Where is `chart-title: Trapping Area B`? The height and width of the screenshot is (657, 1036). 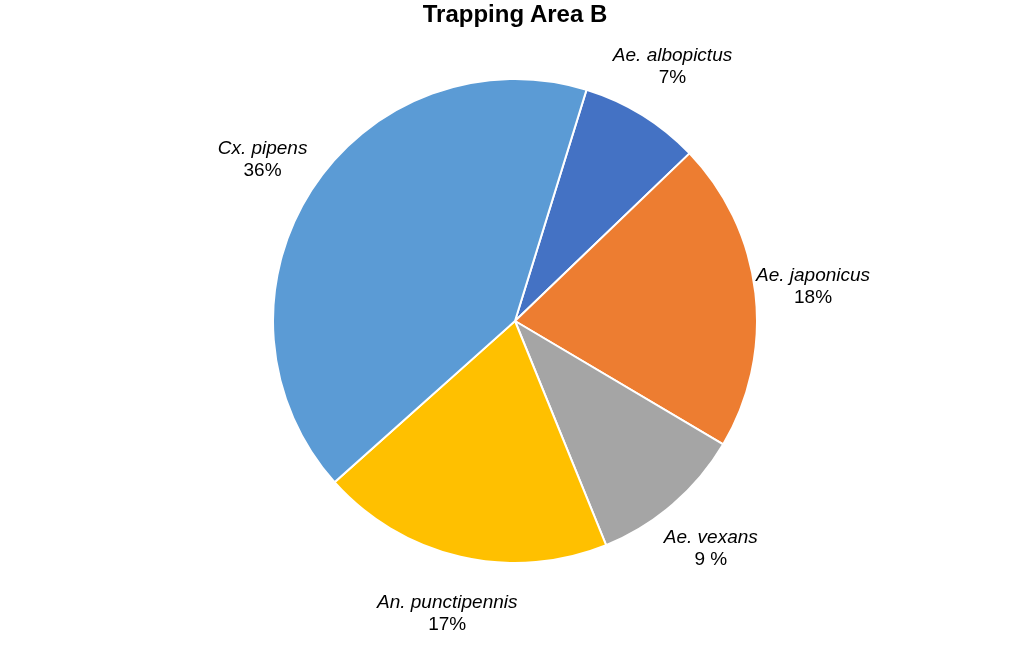 chart-title: Trapping Area B is located at coordinates (515, 13).